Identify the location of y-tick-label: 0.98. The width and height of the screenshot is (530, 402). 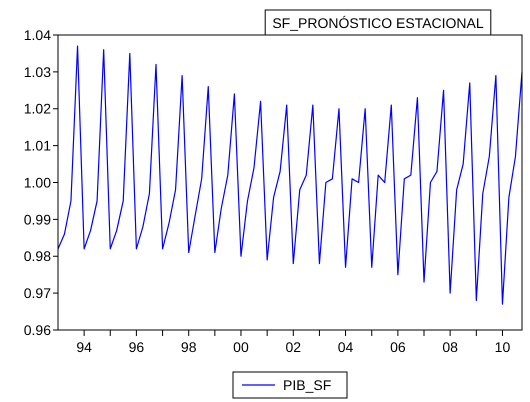
(38, 256).